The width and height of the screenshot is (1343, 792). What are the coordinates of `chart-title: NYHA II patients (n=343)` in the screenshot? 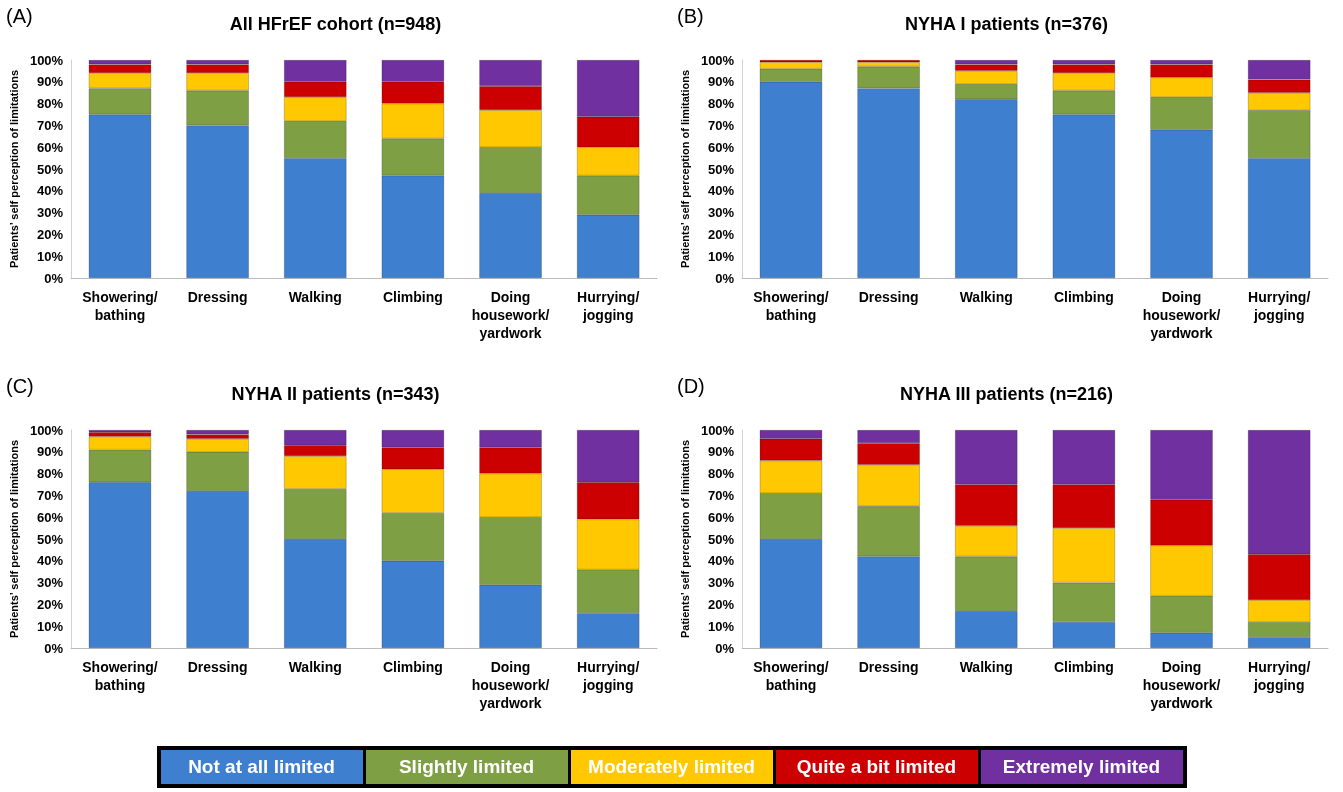 It's located at (335, 394).